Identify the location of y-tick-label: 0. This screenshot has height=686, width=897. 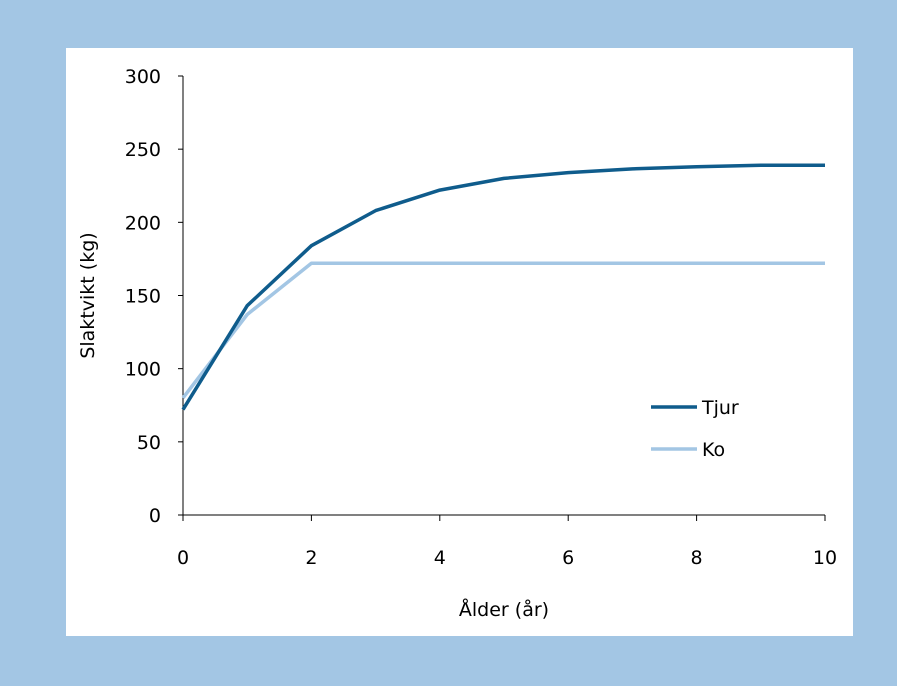
(155, 516).